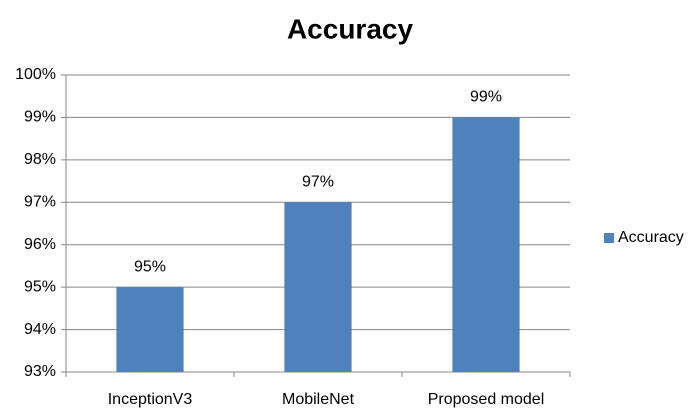  What do you see at coordinates (40, 117) in the screenshot?
I see `y-tick-label: 99%` at bounding box center [40, 117].